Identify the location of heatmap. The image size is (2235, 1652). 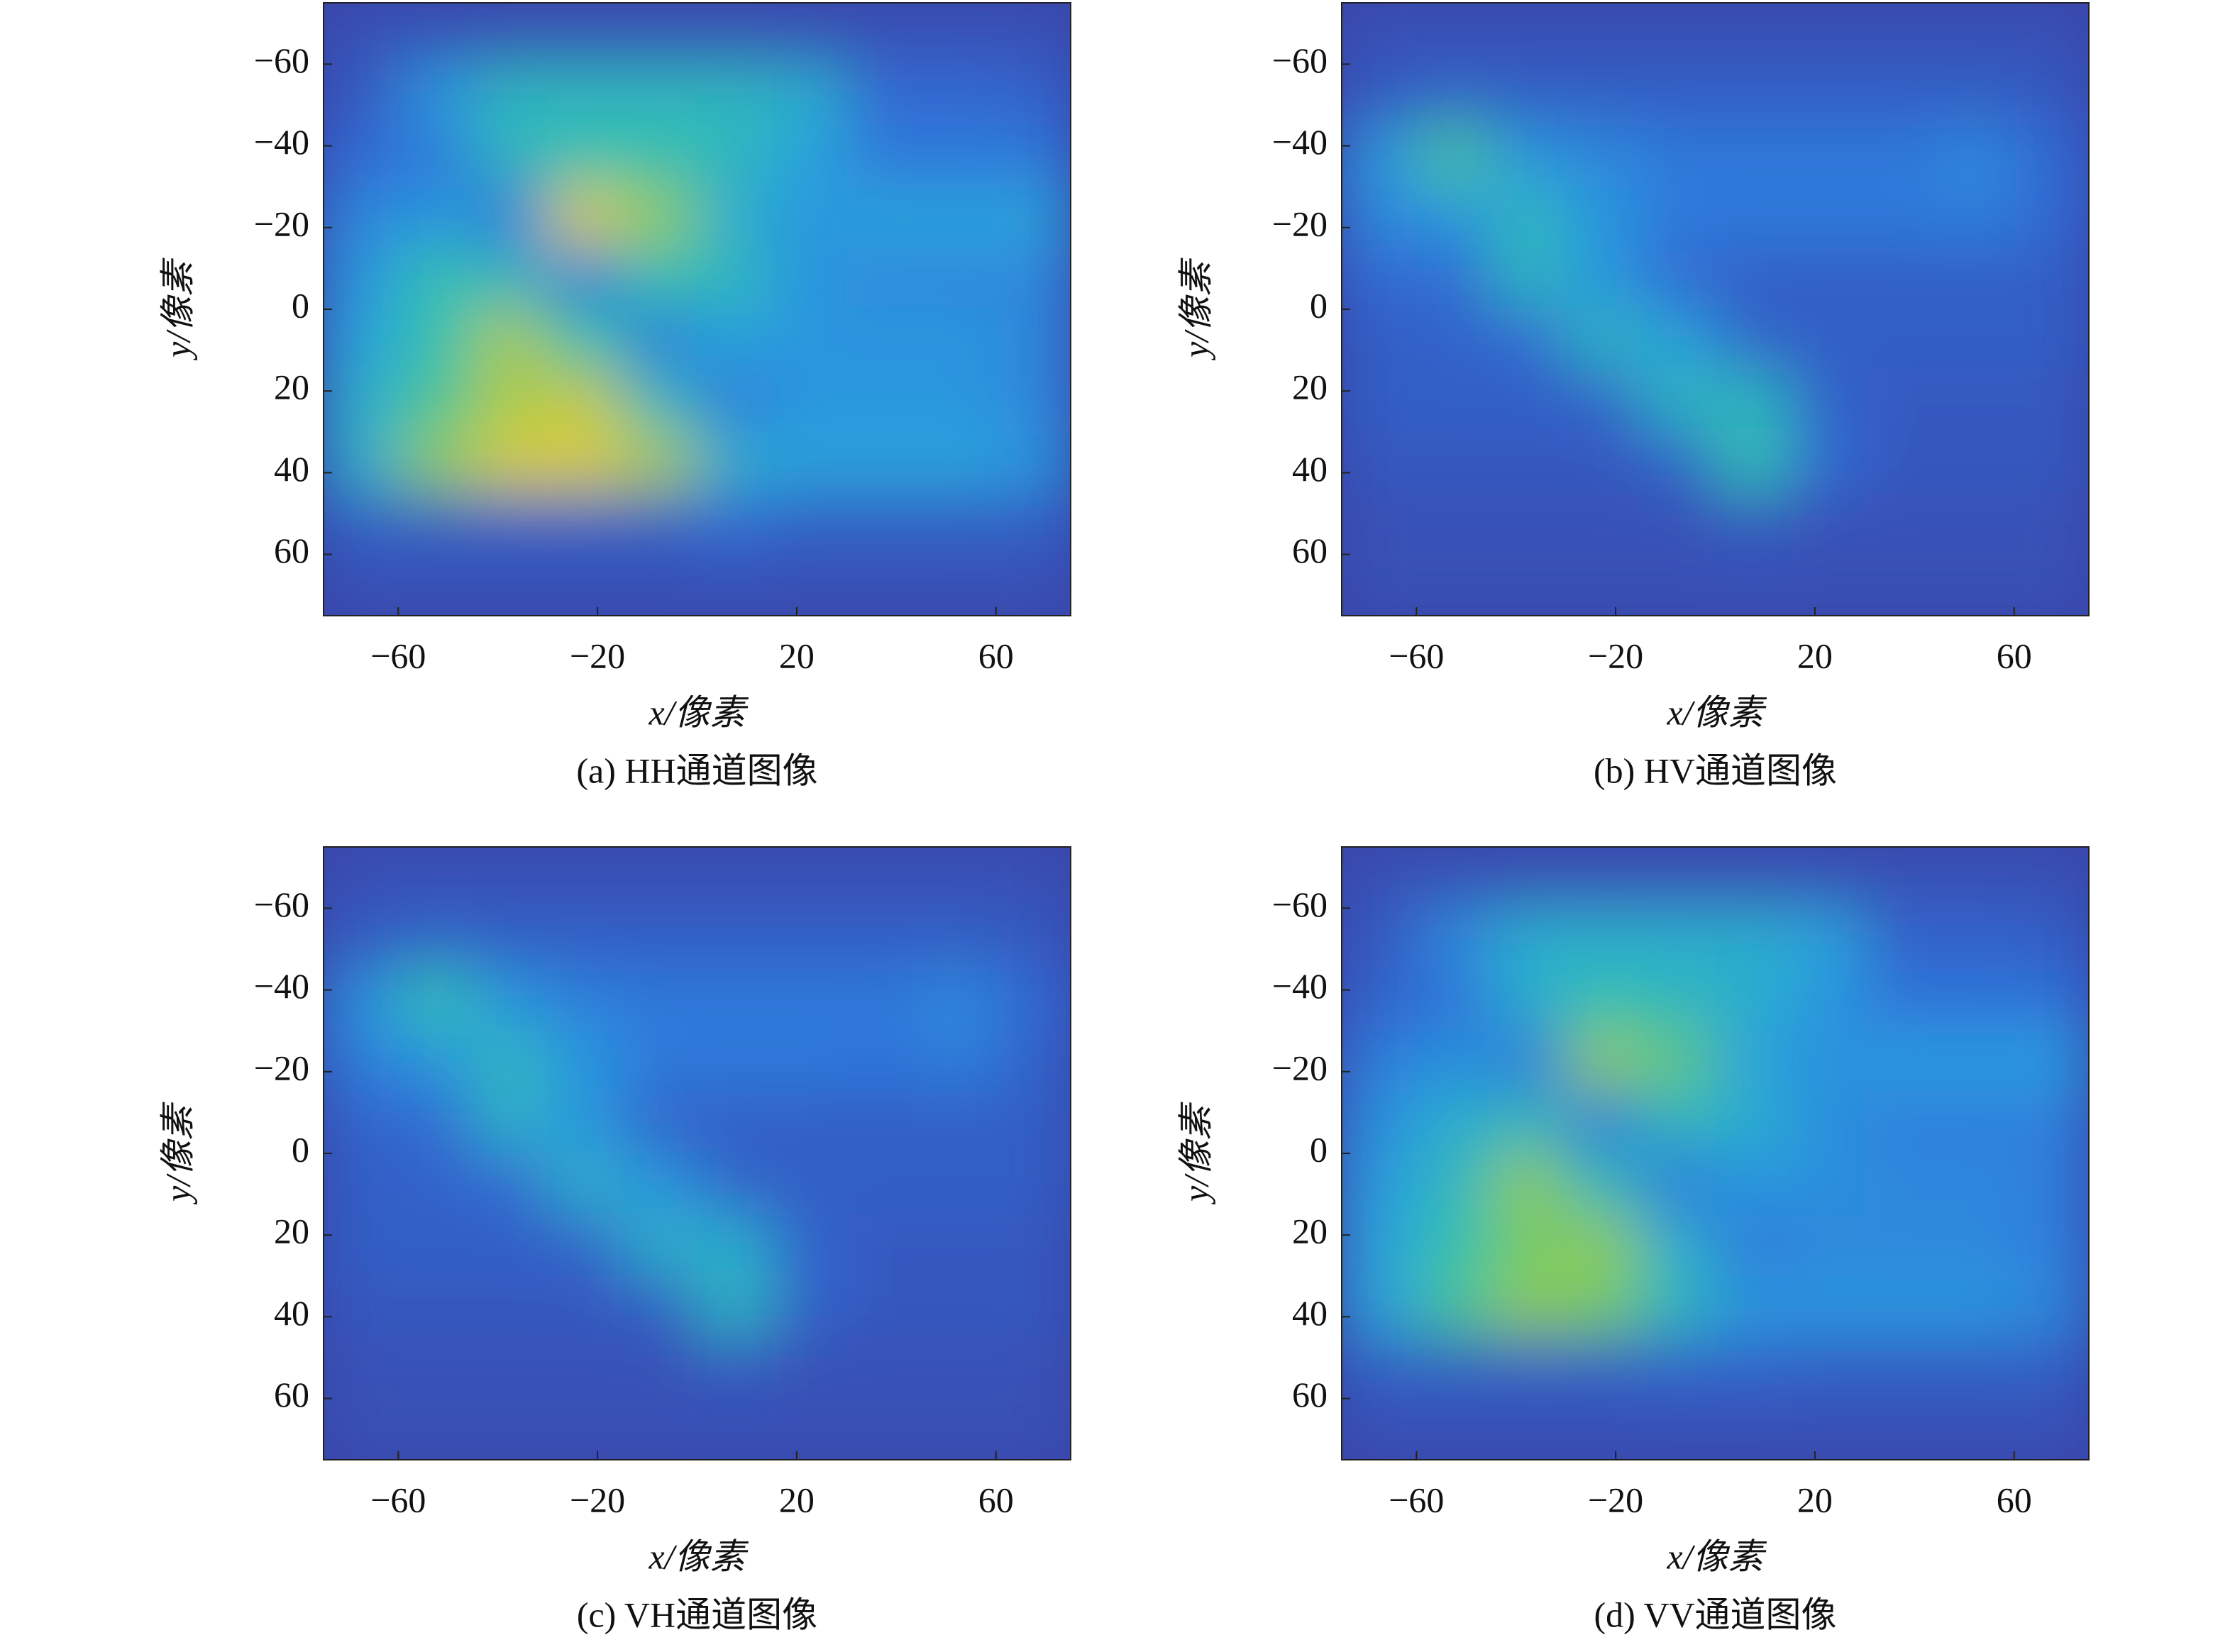
(697, 309).